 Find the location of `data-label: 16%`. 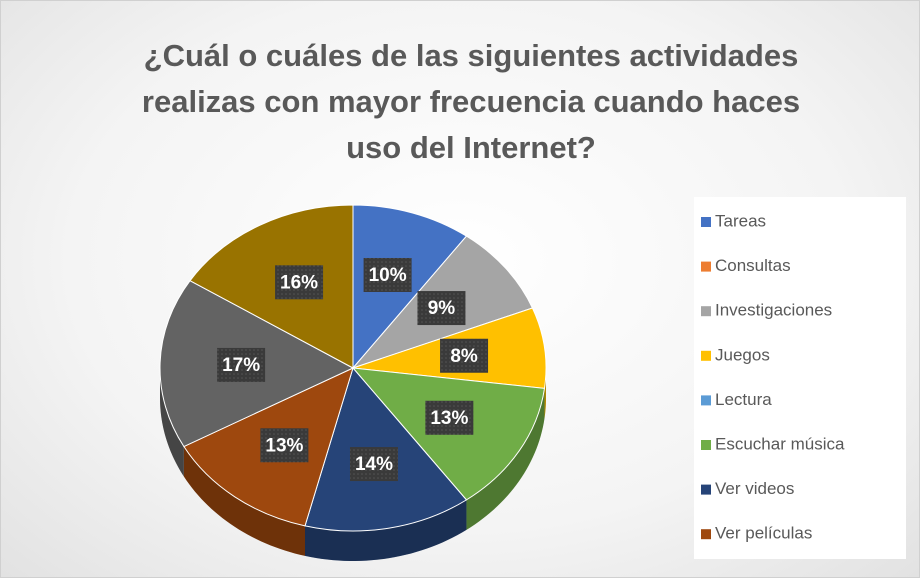

data-label: 16% is located at coordinates (299, 282).